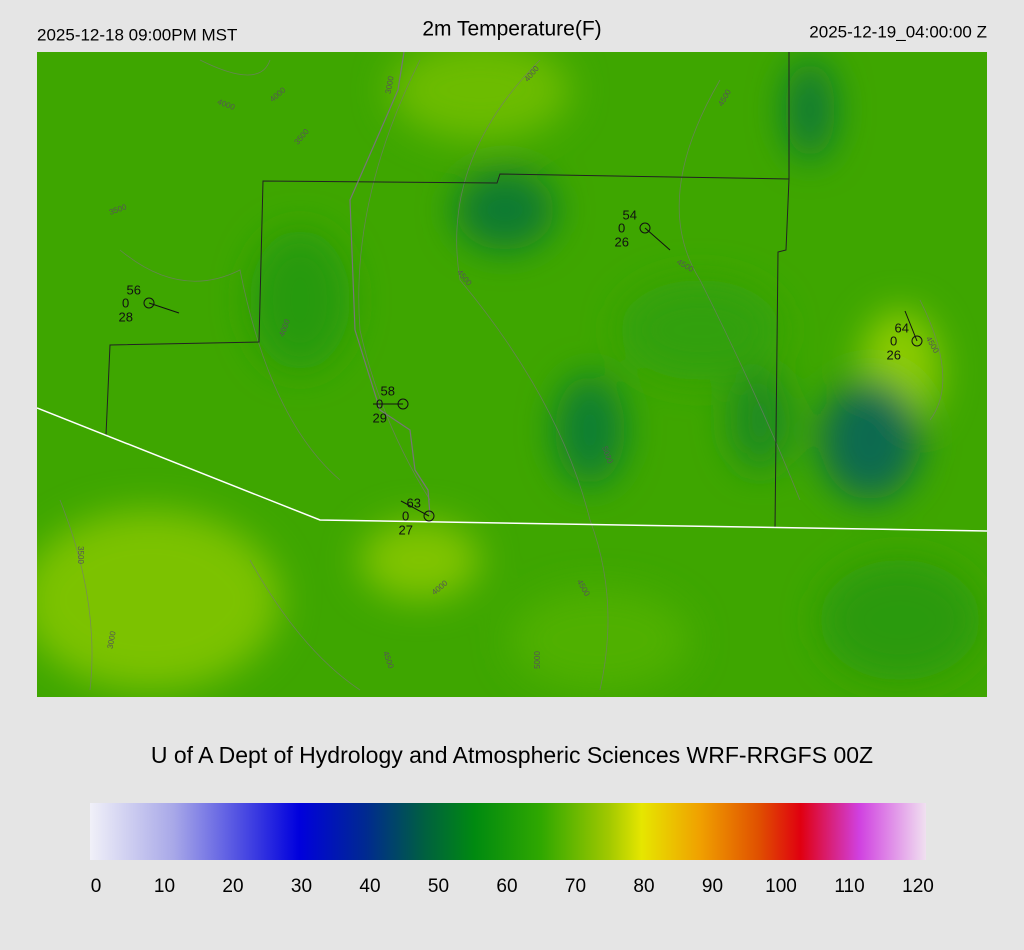 The image size is (1024, 950). What do you see at coordinates (537, 660) in the screenshot?
I see `contour-label: 5000` at bounding box center [537, 660].